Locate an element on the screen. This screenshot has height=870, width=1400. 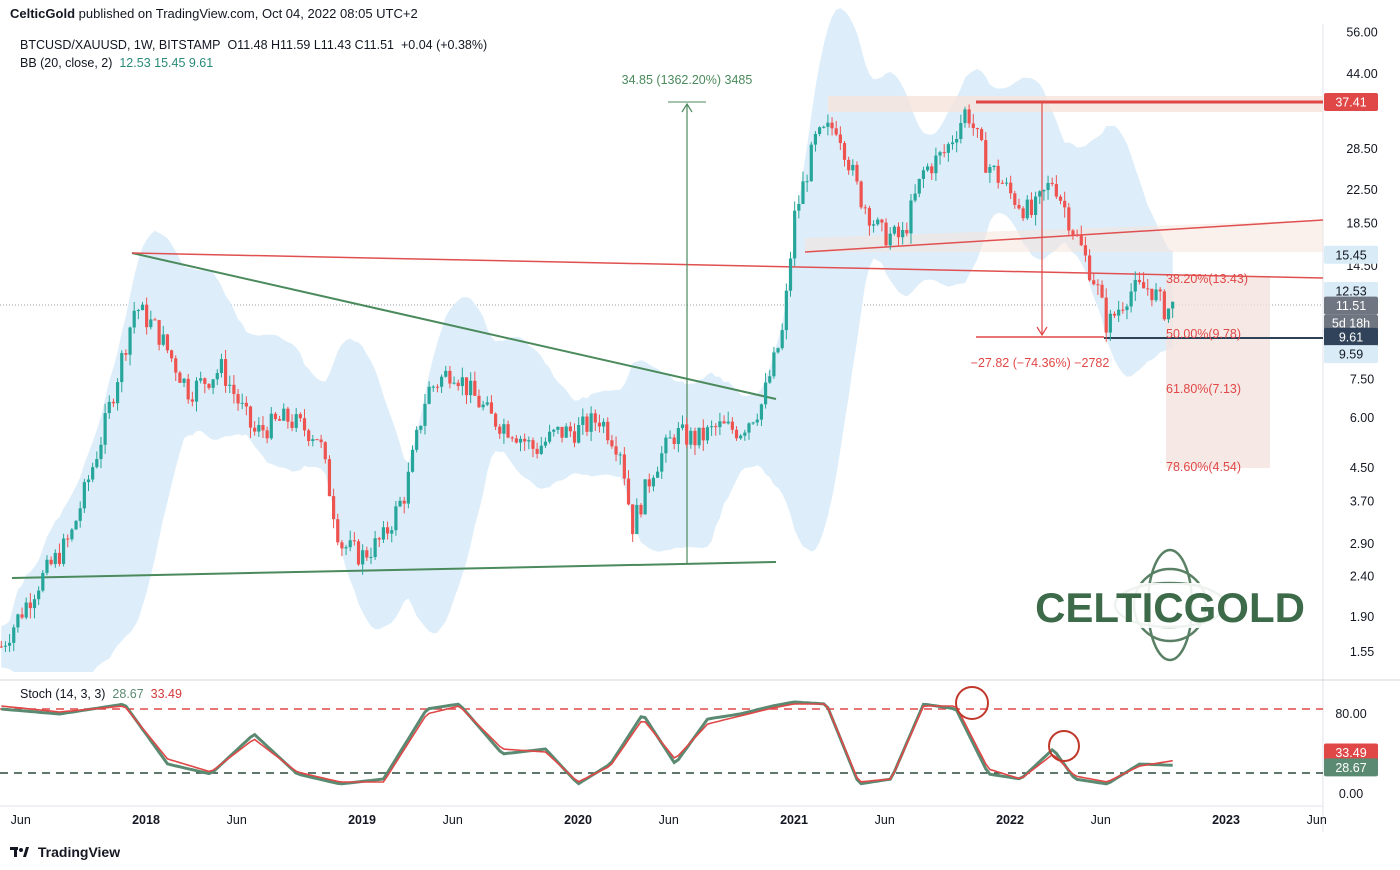
price-badge-label: 11.51 is located at coordinates (1351, 306).